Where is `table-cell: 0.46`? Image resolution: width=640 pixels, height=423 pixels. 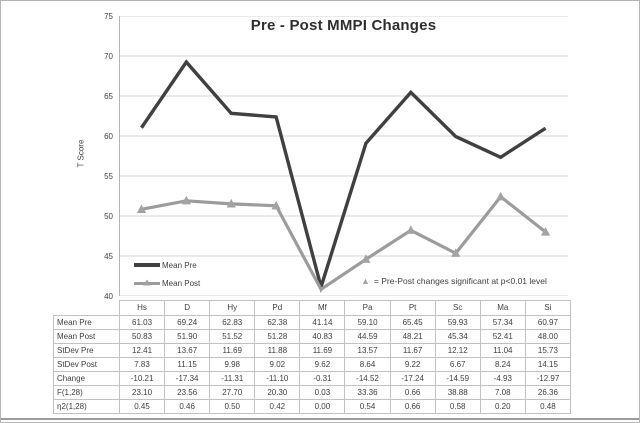 table-cell: 0.46 is located at coordinates (187, 406).